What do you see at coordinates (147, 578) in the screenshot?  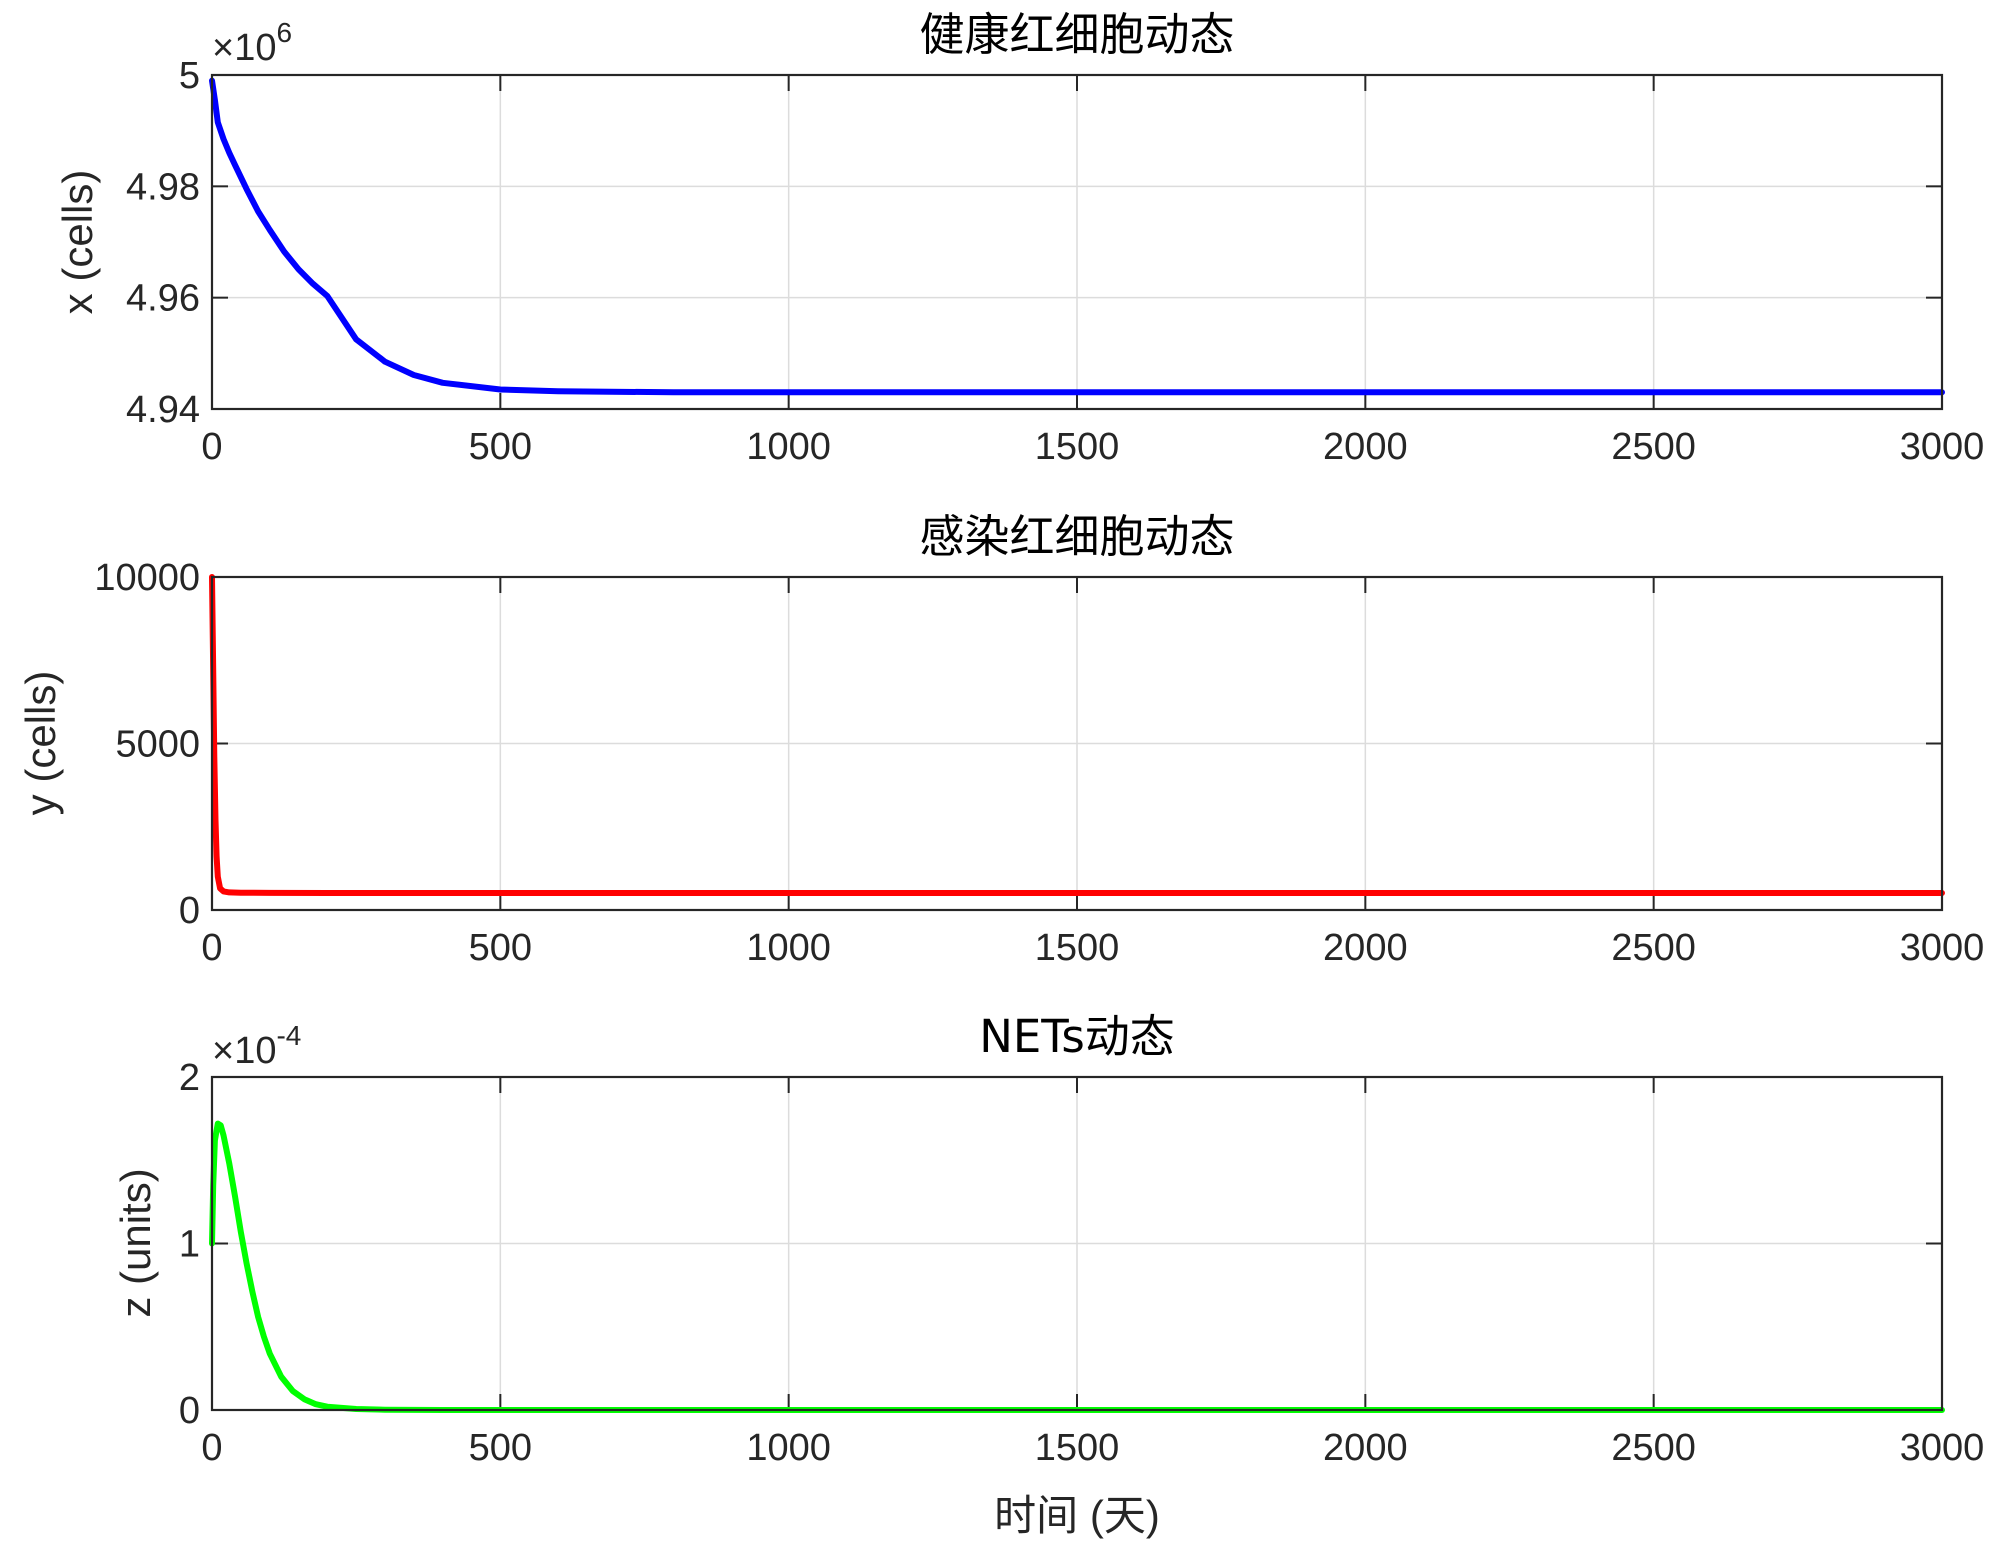 I see `y-tick-label: 10000` at bounding box center [147, 578].